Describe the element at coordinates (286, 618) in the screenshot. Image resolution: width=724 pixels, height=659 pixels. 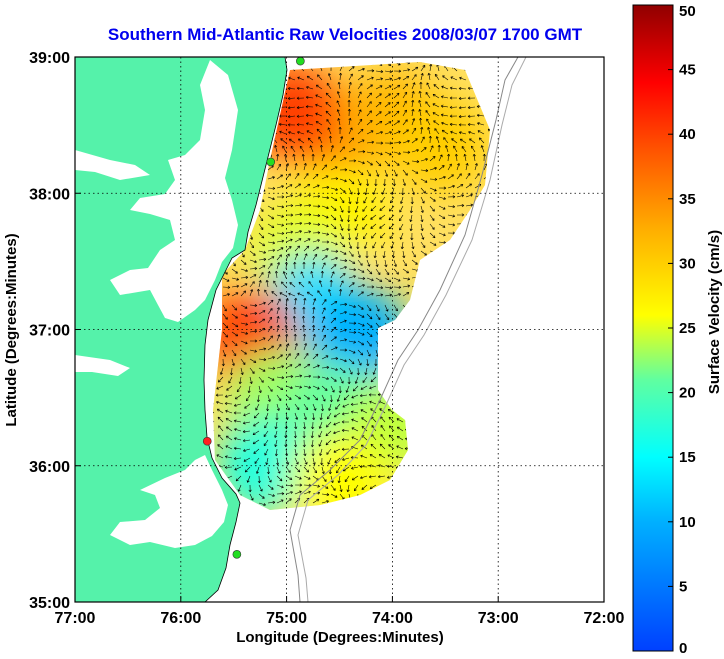
I see `x-tick-label: 75:00` at that location.